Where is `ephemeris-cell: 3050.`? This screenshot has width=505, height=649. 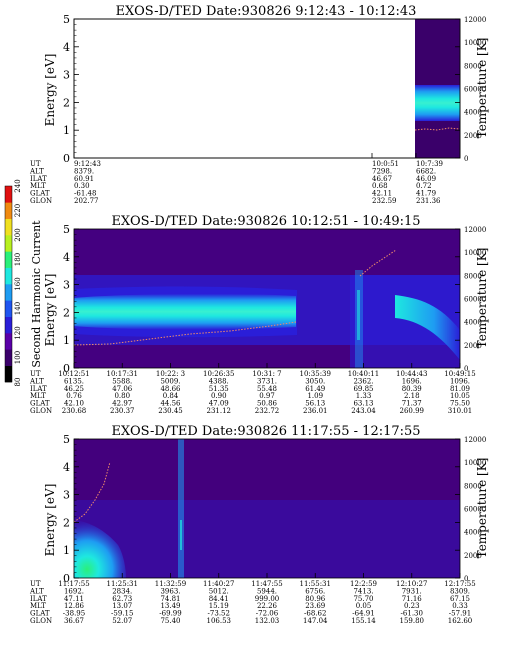
ephemeris-cell: 3050. is located at coordinates (315, 381).